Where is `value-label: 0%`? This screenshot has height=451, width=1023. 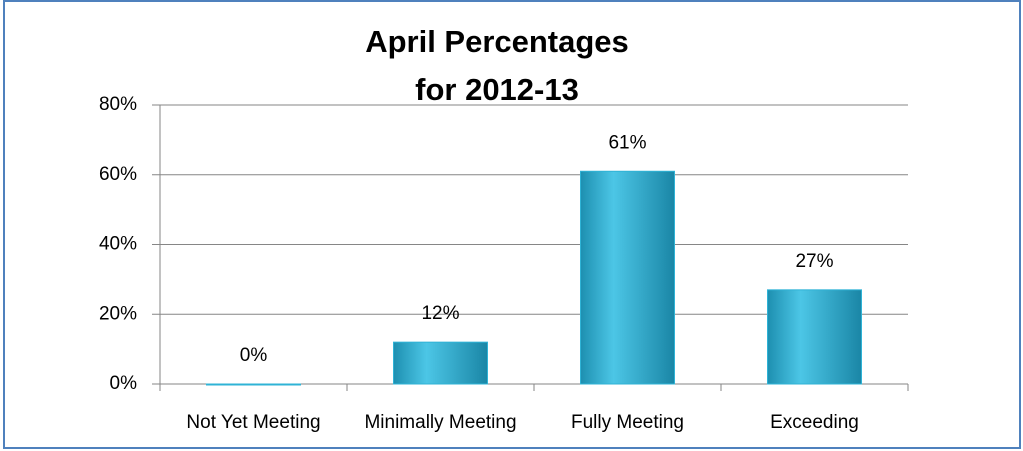 value-label: 0% is located at coordinates (254, 355).